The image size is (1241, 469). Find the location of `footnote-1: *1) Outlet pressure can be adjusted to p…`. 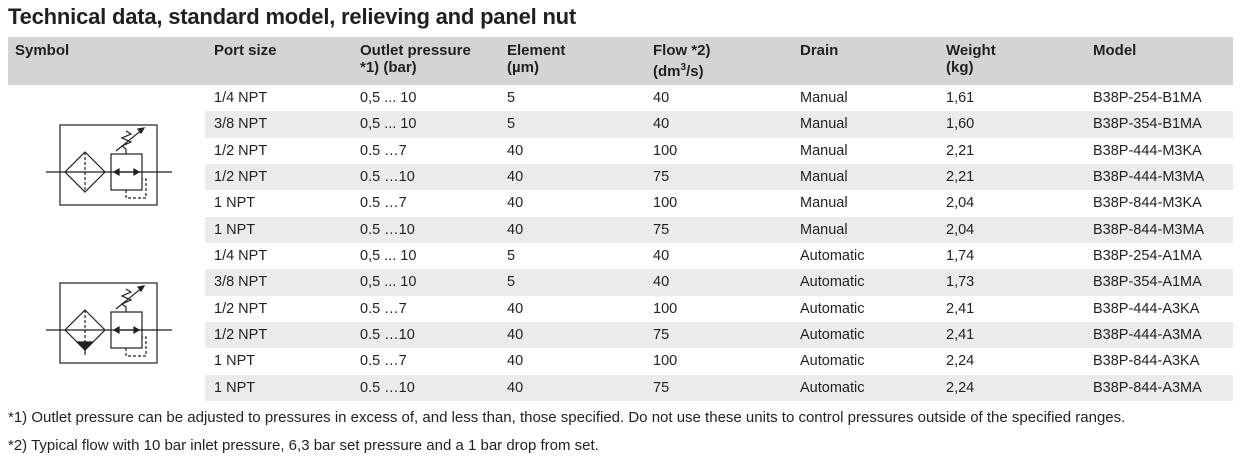

footnote-1: *1) Outlet pressure can be adjusted to p… is located at coordinates (567, 417).